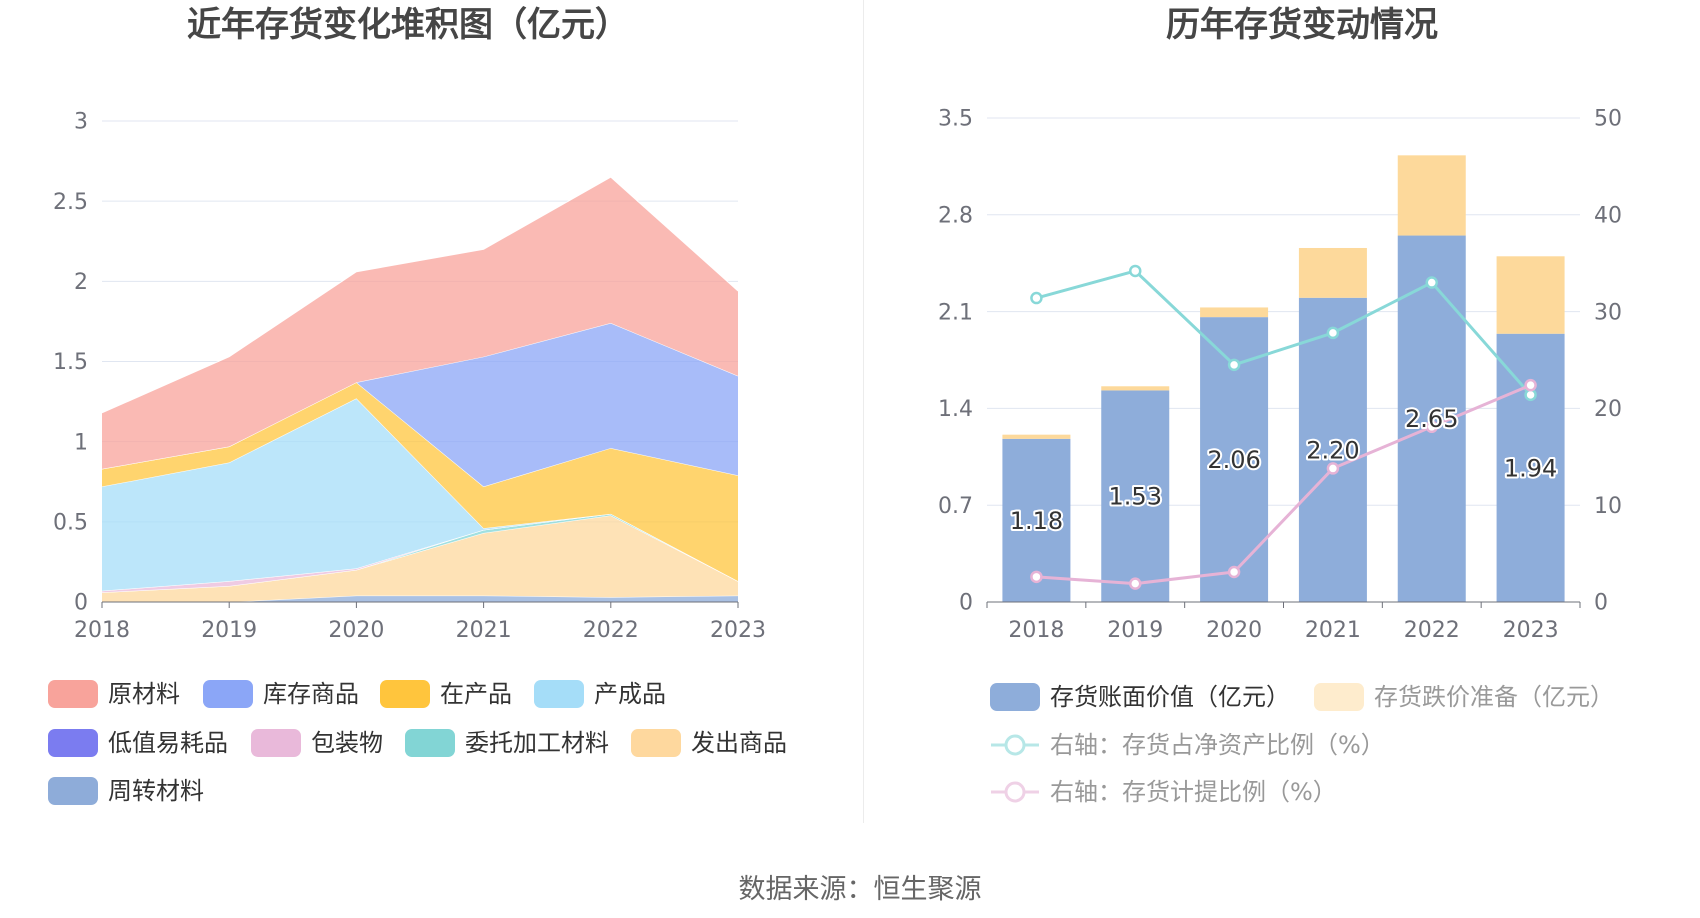 Image resolution: width=1700 pixels, height=918 pixels. I want to click on legend-item: 存货账面价值（亿元）, so click(1140, 697).